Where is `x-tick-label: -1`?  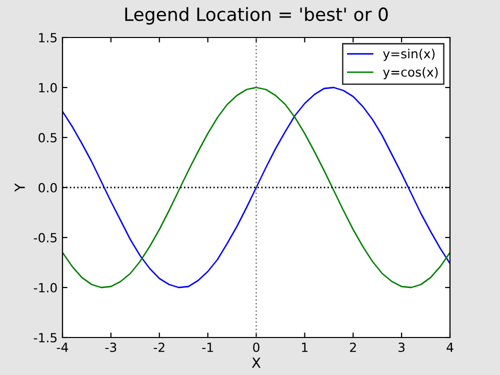
x-tick-label: -1 is located at coordinates (207, 347).